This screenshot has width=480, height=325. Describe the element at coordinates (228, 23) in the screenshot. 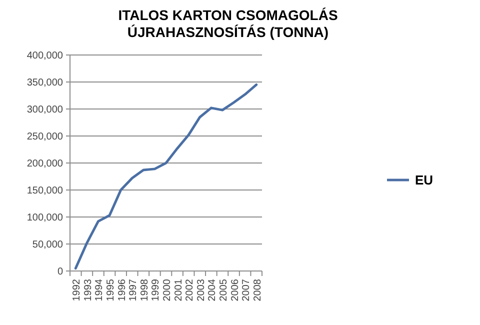

I see `chart-title: ITALOS KARTON CSOMAGOLÁS ÚJRAHASZNOSÍTÁS (TONNA)` at that location.